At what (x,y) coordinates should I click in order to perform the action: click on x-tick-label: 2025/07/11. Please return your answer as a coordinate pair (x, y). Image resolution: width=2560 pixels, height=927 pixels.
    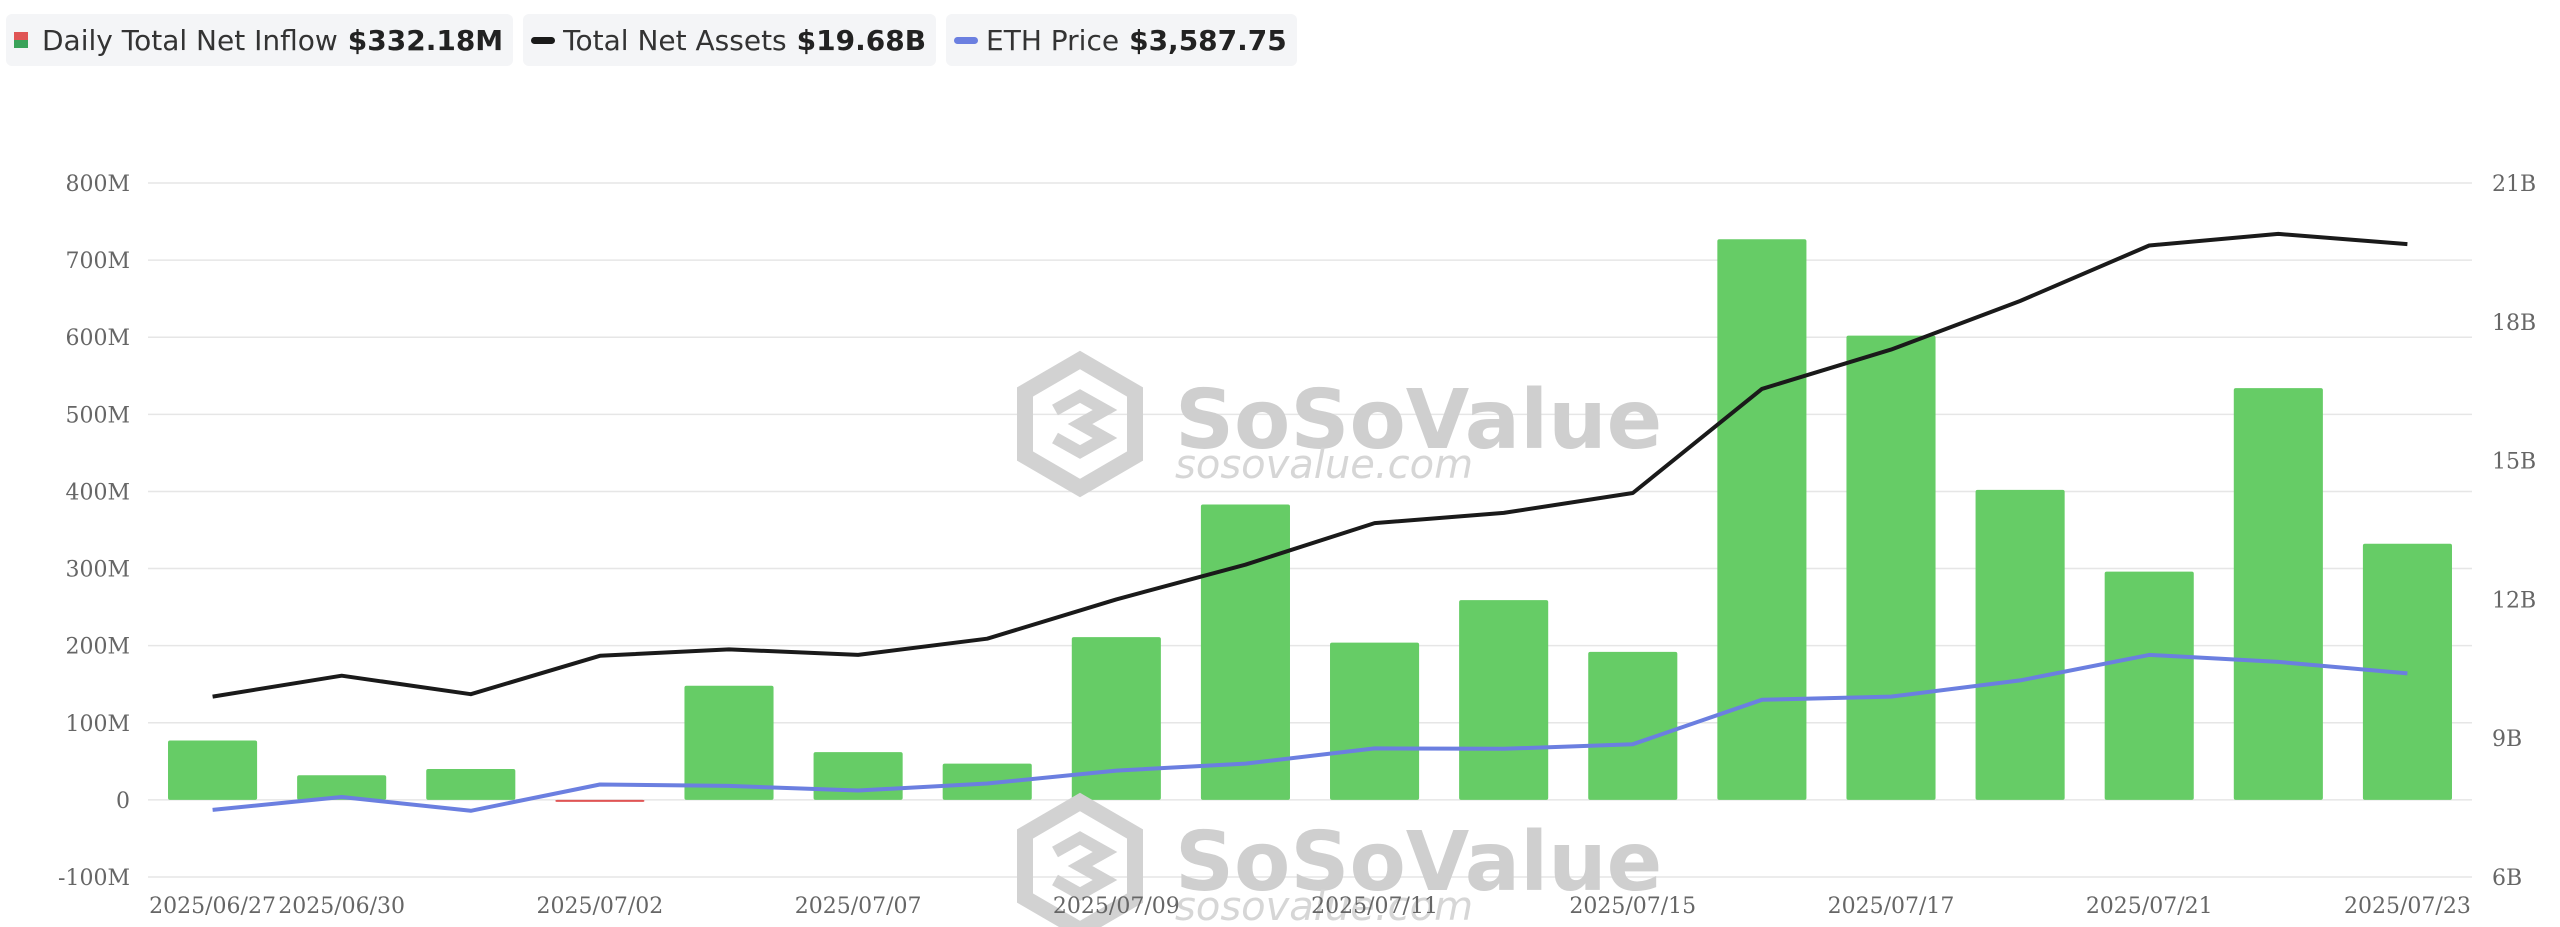
    Looking at the image, I should click on (1374, 906).